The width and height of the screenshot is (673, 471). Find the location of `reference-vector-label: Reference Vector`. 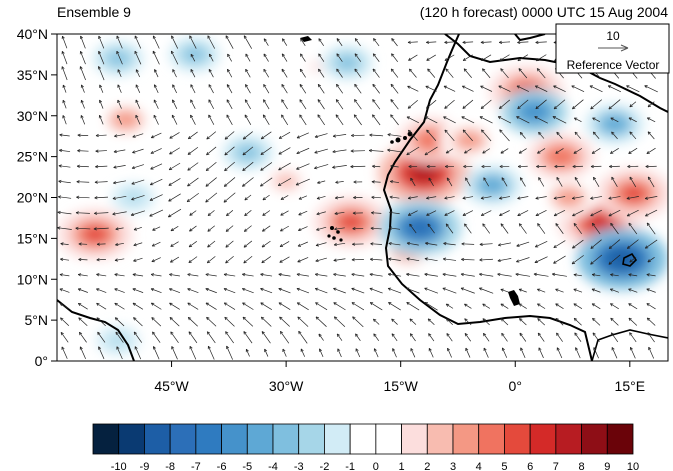

reference-vector-label: Reference Vector is located at coordinates (613, 65).